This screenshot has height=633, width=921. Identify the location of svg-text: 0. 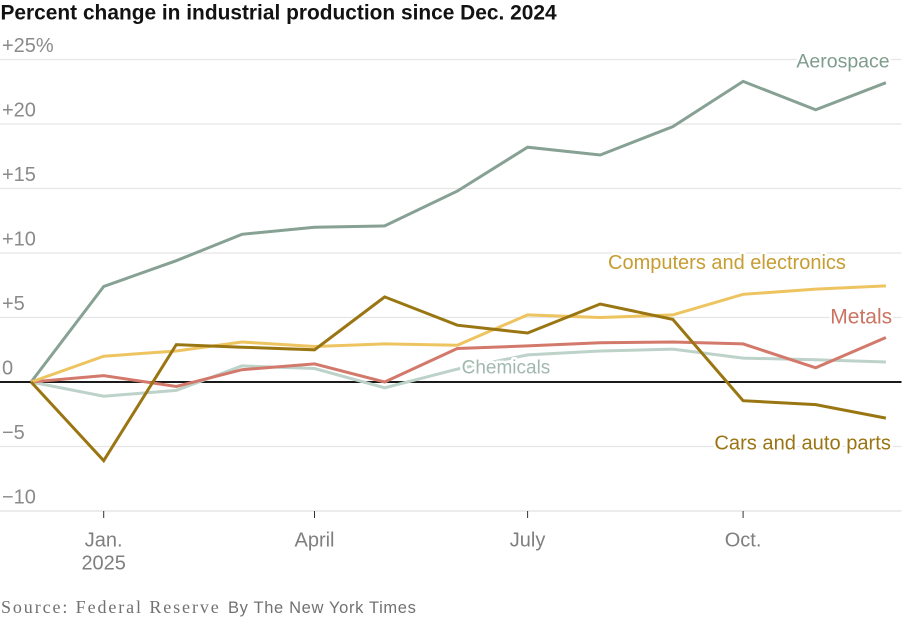
(7, 369).